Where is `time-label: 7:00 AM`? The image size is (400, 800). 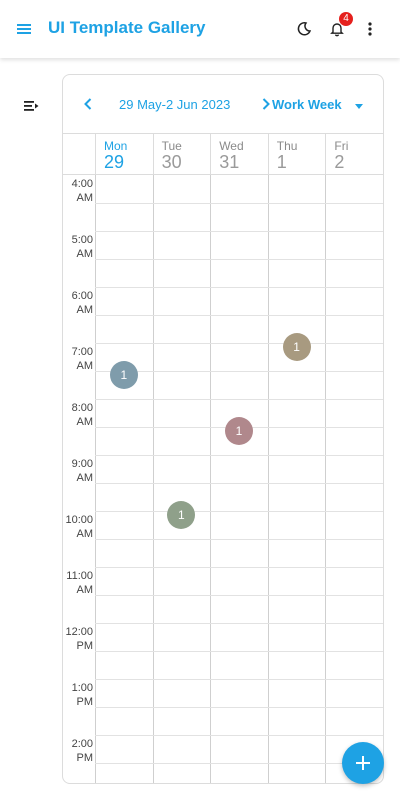 time-label: 7:00 AM is located at coordinates (82, 359).